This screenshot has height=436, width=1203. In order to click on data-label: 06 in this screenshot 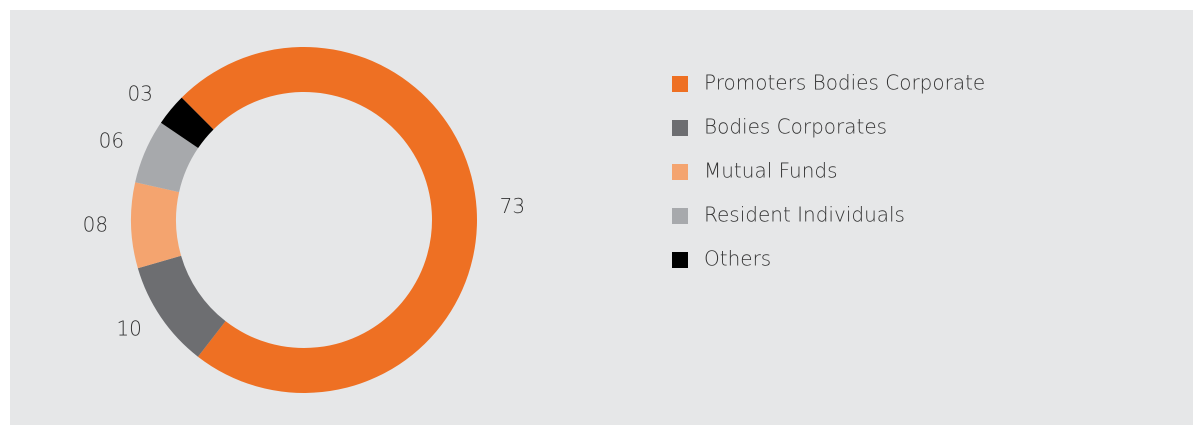, I will do `click(111, 141)`.